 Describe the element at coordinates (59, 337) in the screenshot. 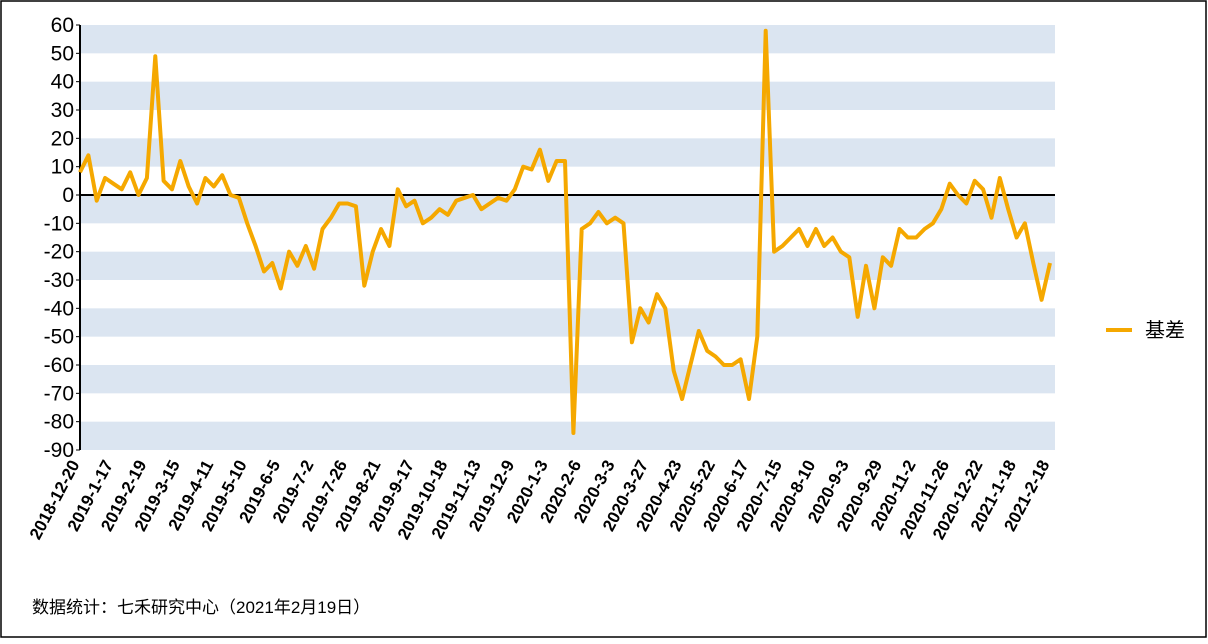

I see `y-tick-label: -50` at that location.